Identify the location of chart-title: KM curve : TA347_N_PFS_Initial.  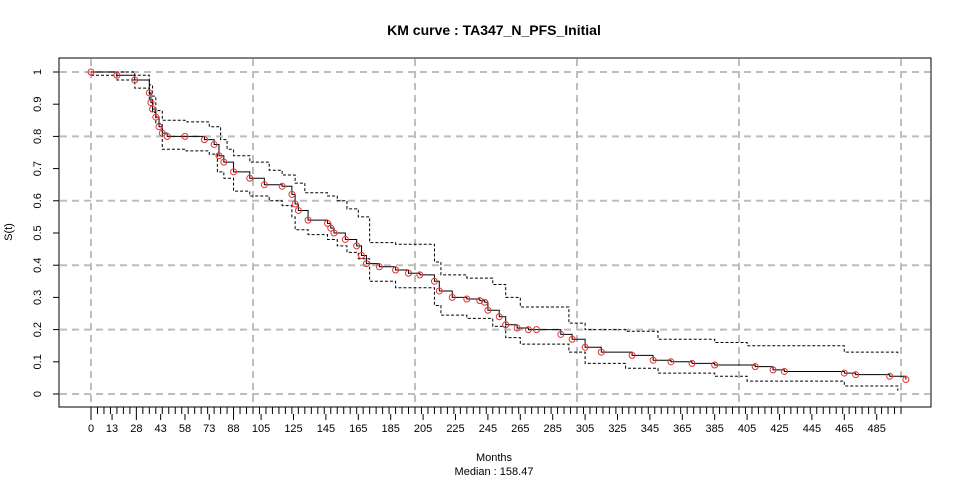
(494, 30).